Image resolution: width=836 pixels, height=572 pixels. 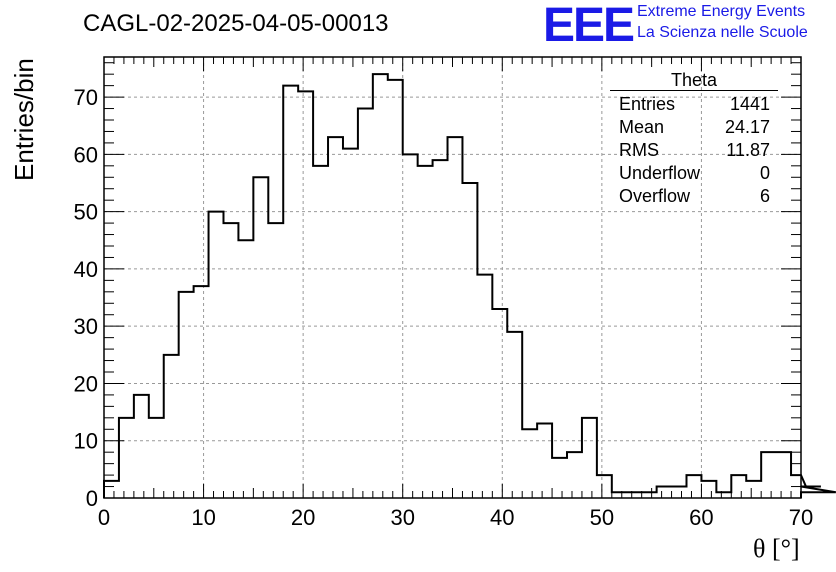 What do you see at coordinates (655, 196) in the screenshot?
I see `stats-label: Overflow` at bounding box center [655, 196].